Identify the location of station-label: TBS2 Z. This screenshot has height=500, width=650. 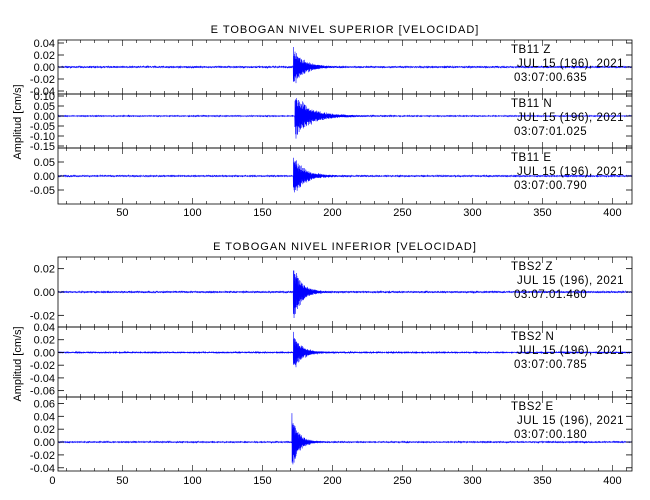
(532, 267).